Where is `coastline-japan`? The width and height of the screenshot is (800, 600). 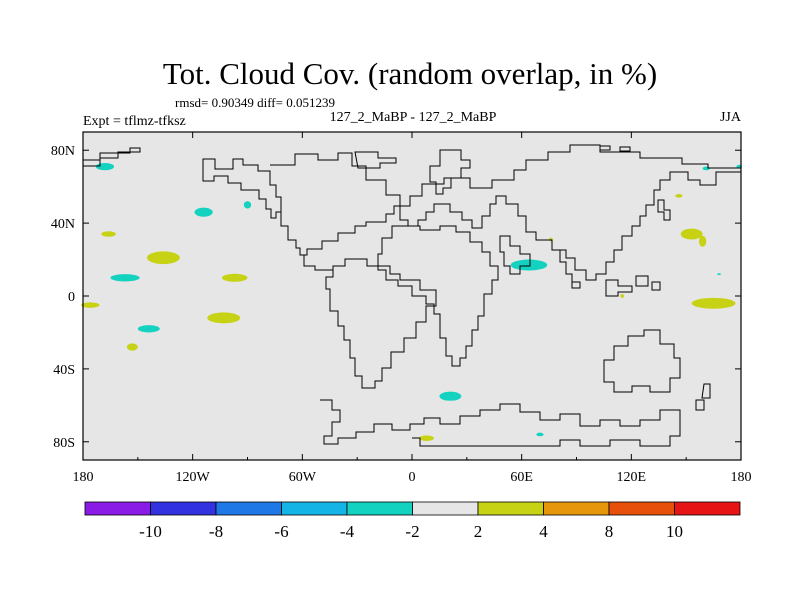 coastline-japan is located at coordinates (664, 210).